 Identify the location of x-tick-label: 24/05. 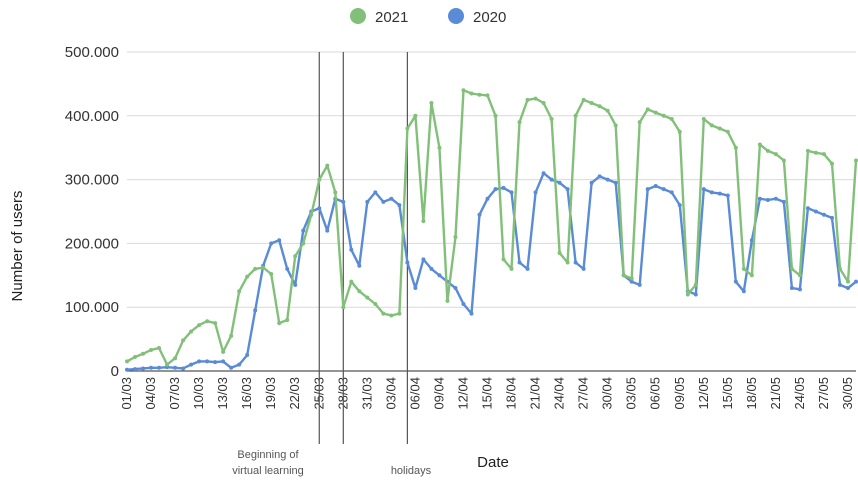
(799, 393).